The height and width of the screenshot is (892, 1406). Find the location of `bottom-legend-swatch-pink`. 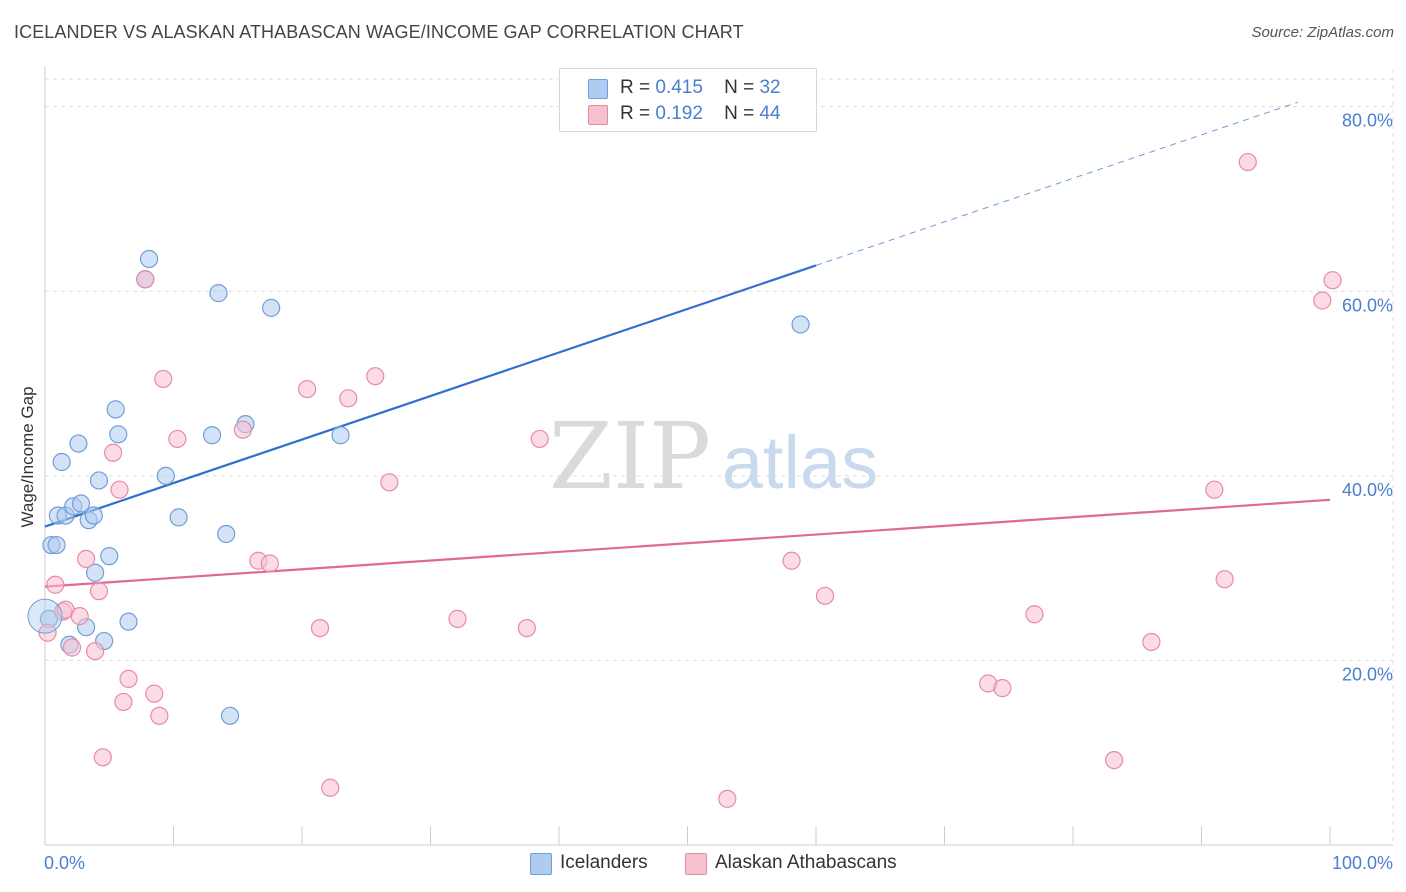

bottom-legend-swatch-pink is located at coordinates (696, 864).